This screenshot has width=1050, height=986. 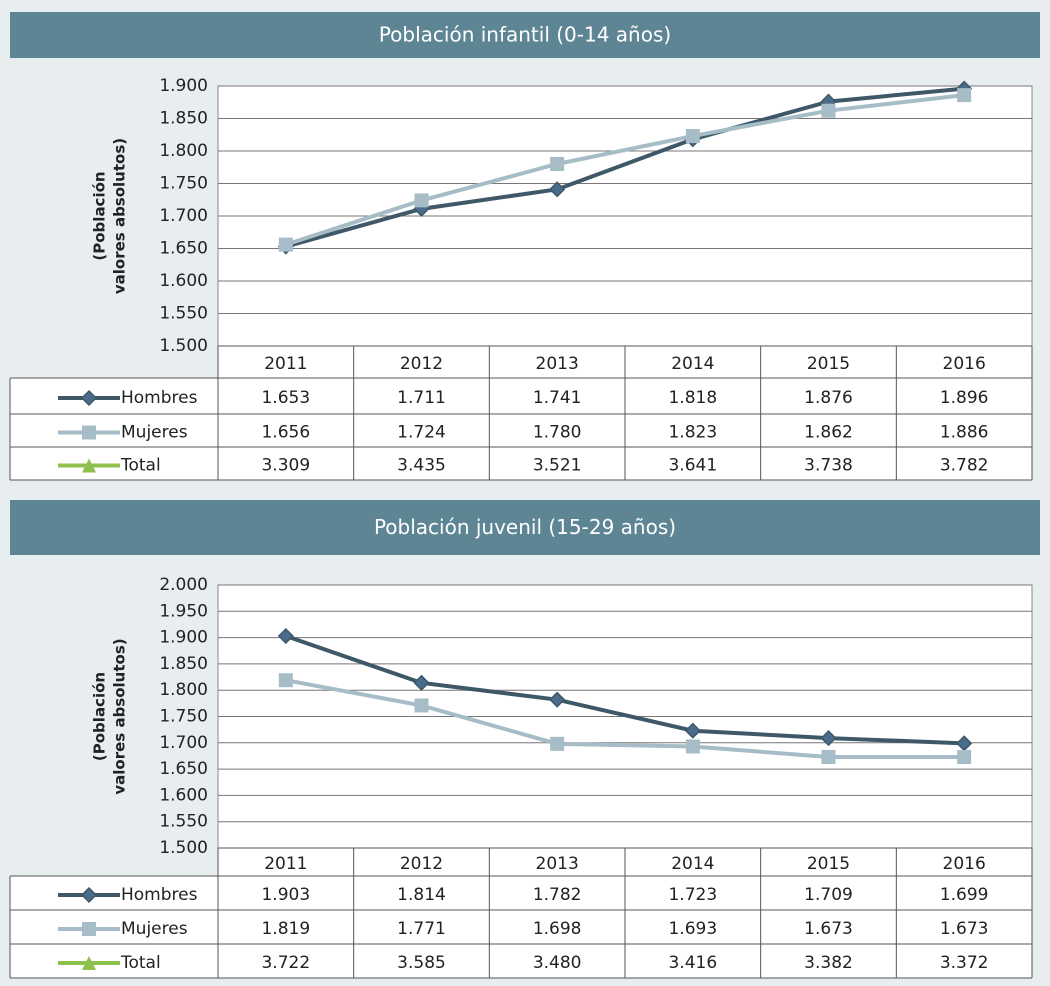 What do you see at coordinates (964, 466) in the screenshot?
I see `table-value: 3.782` at bounding box center [964, 466].